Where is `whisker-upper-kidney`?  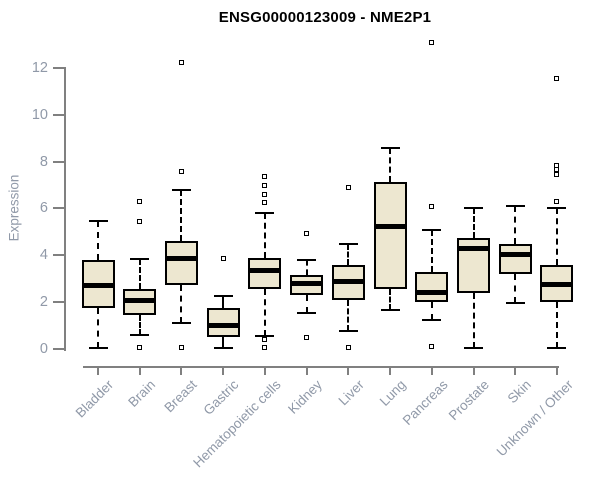 whisker-upper-kidney is located at coordinates (306, 268).